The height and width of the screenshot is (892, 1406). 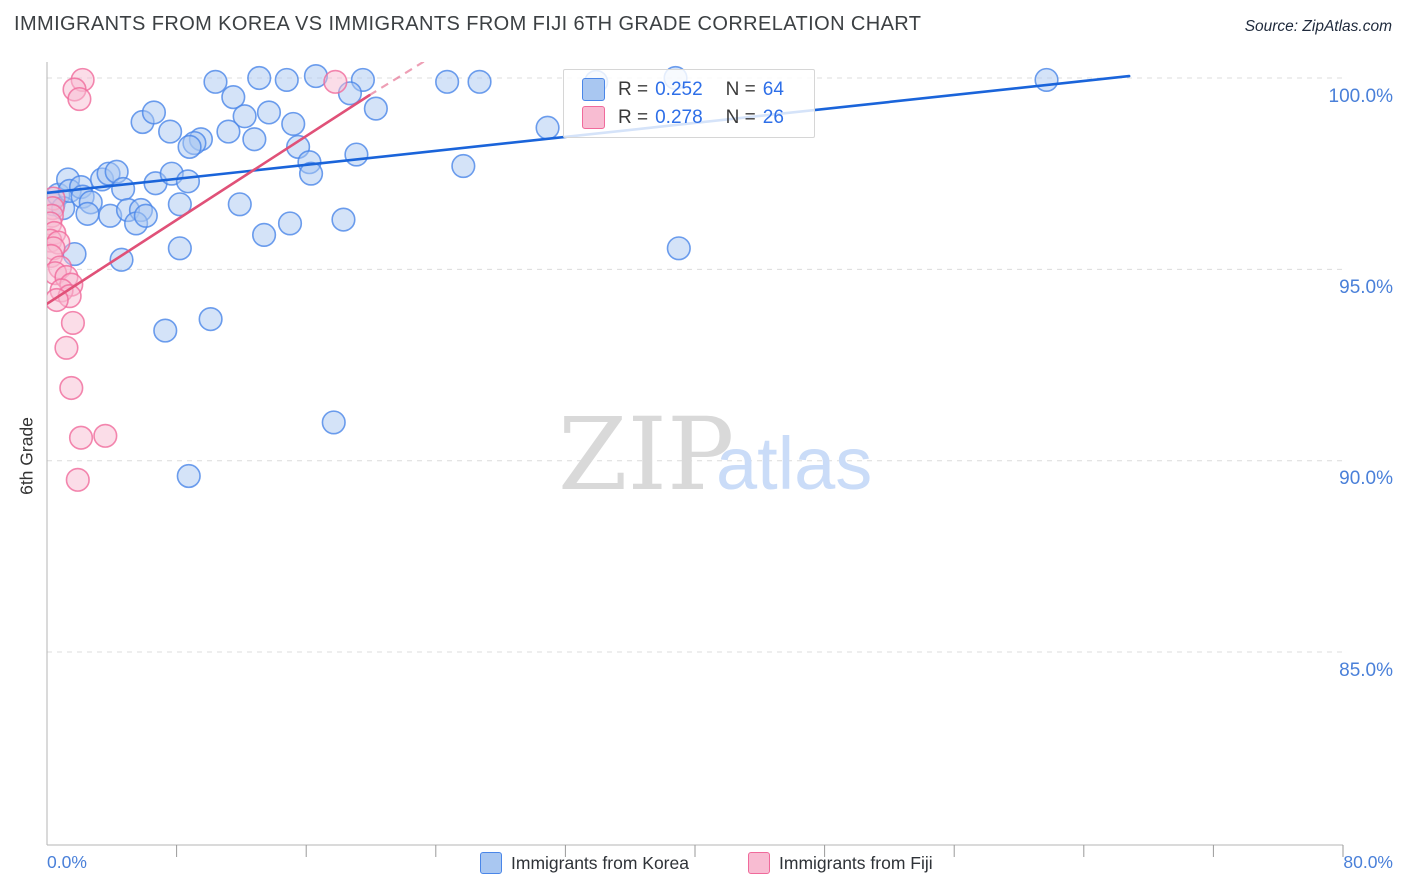 I want to click on r-value: 0.278, so click(x=679, y=117).